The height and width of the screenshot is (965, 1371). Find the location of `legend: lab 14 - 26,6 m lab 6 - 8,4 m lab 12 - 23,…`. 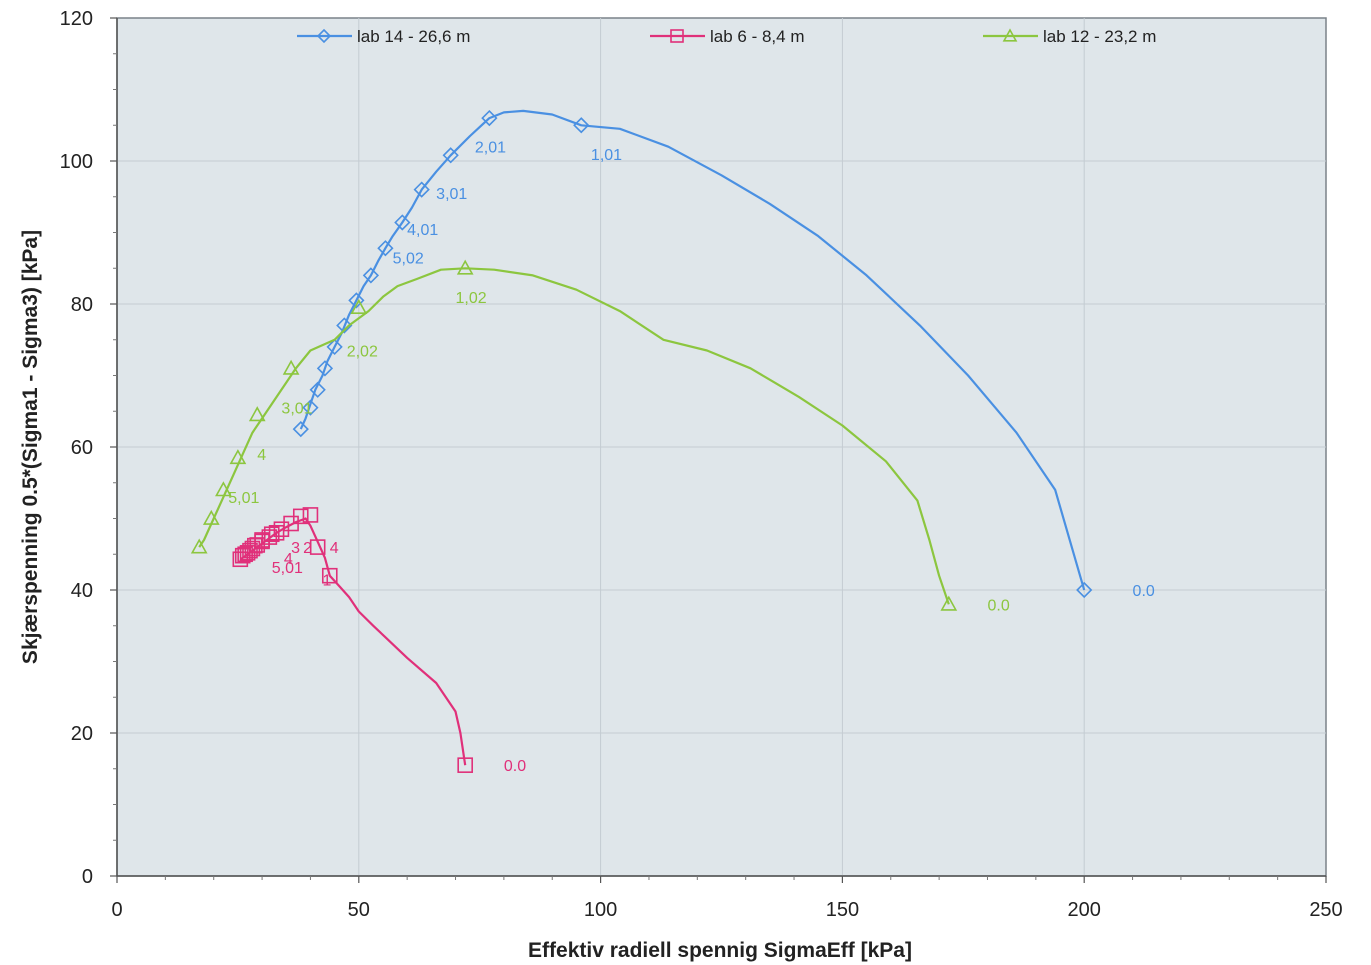

legend: lab 14 - 26,6 m lab 6 - 8,4 m lab 12 - 23,… is located at coordinates (726, 36).